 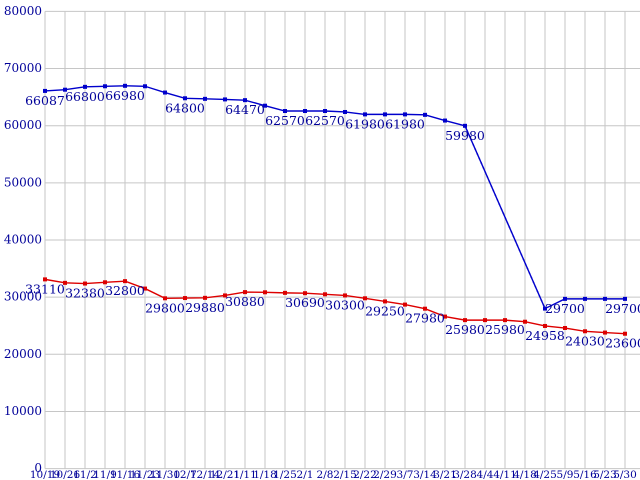 I want to click on lower-series-point-label: 23600, so click(x=622, y=343).